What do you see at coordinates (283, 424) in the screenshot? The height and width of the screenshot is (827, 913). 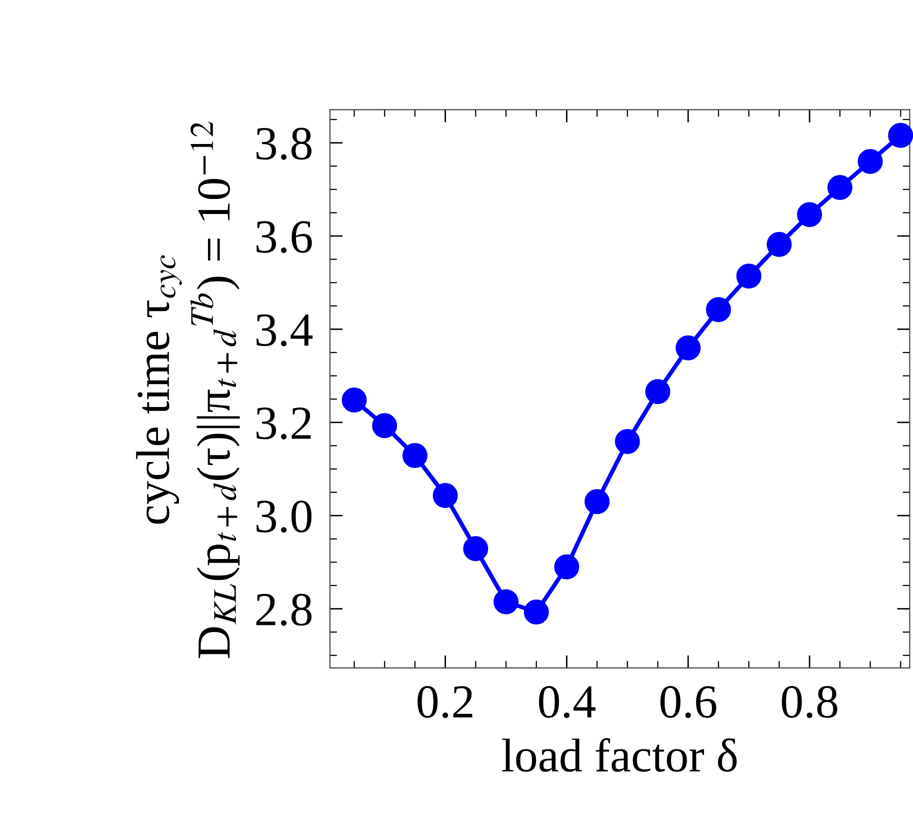 I see `y-tick-label: 3.2` at bounding box center [283, 424].